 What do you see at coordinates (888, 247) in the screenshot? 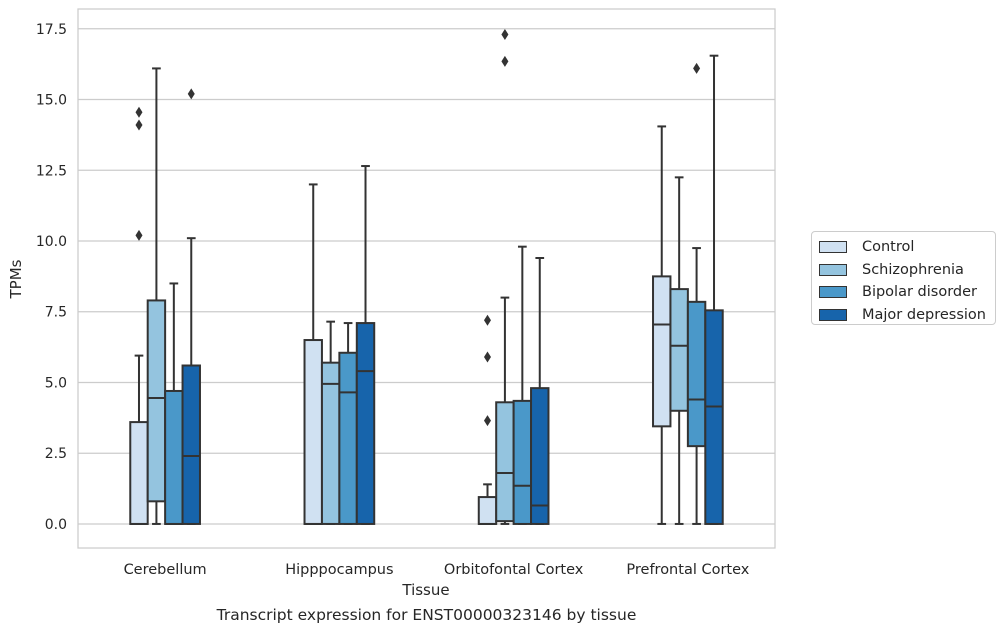
I see `legend-label-control: Control` at bounding box center [888, 247].